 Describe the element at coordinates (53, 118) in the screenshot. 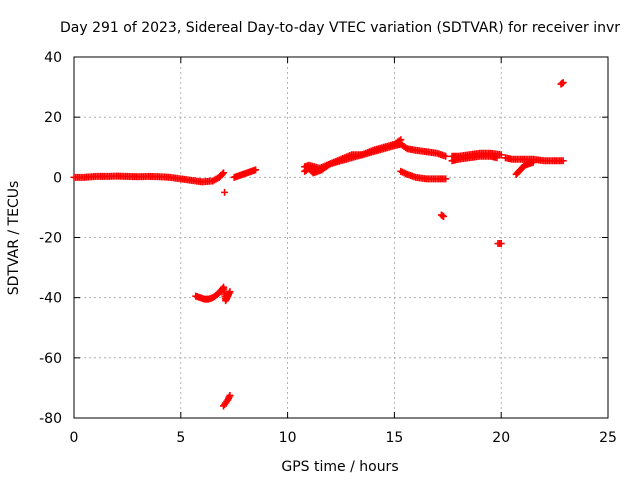

I see `y-tick-label: 20` at that location.